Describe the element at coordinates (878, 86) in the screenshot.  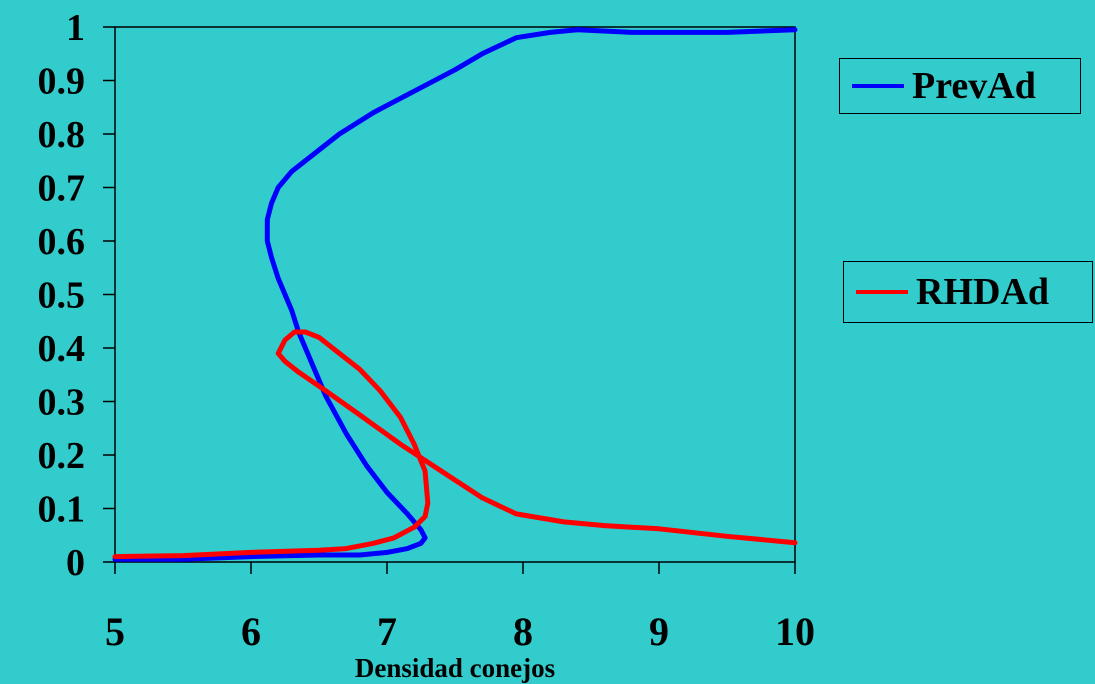
I see `legend-swatch-prevad` at that location.